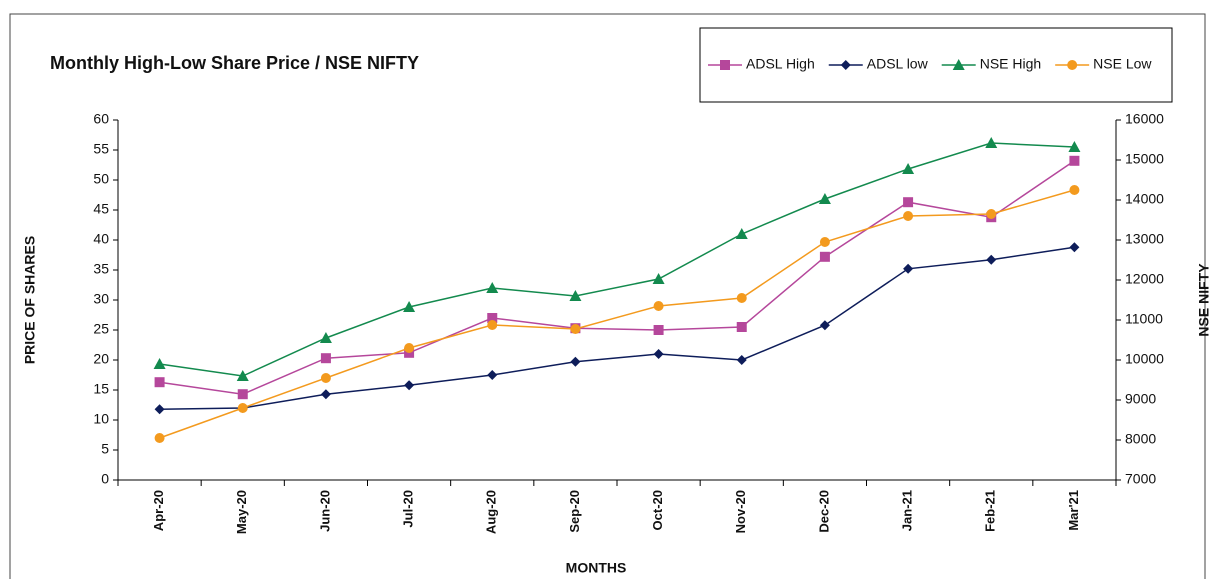 This screenshot has height=584, width=1216. What do you see at coordinates (101, 209) in the screenshot?
I see `y-tick-label: 45` at bounding box center [101, 209].